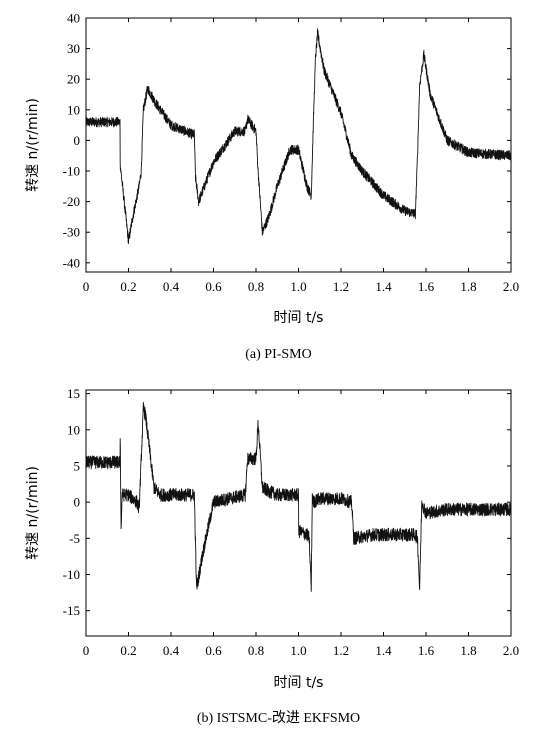  I want to click on y-tick-label: 30, so click(73, 48).